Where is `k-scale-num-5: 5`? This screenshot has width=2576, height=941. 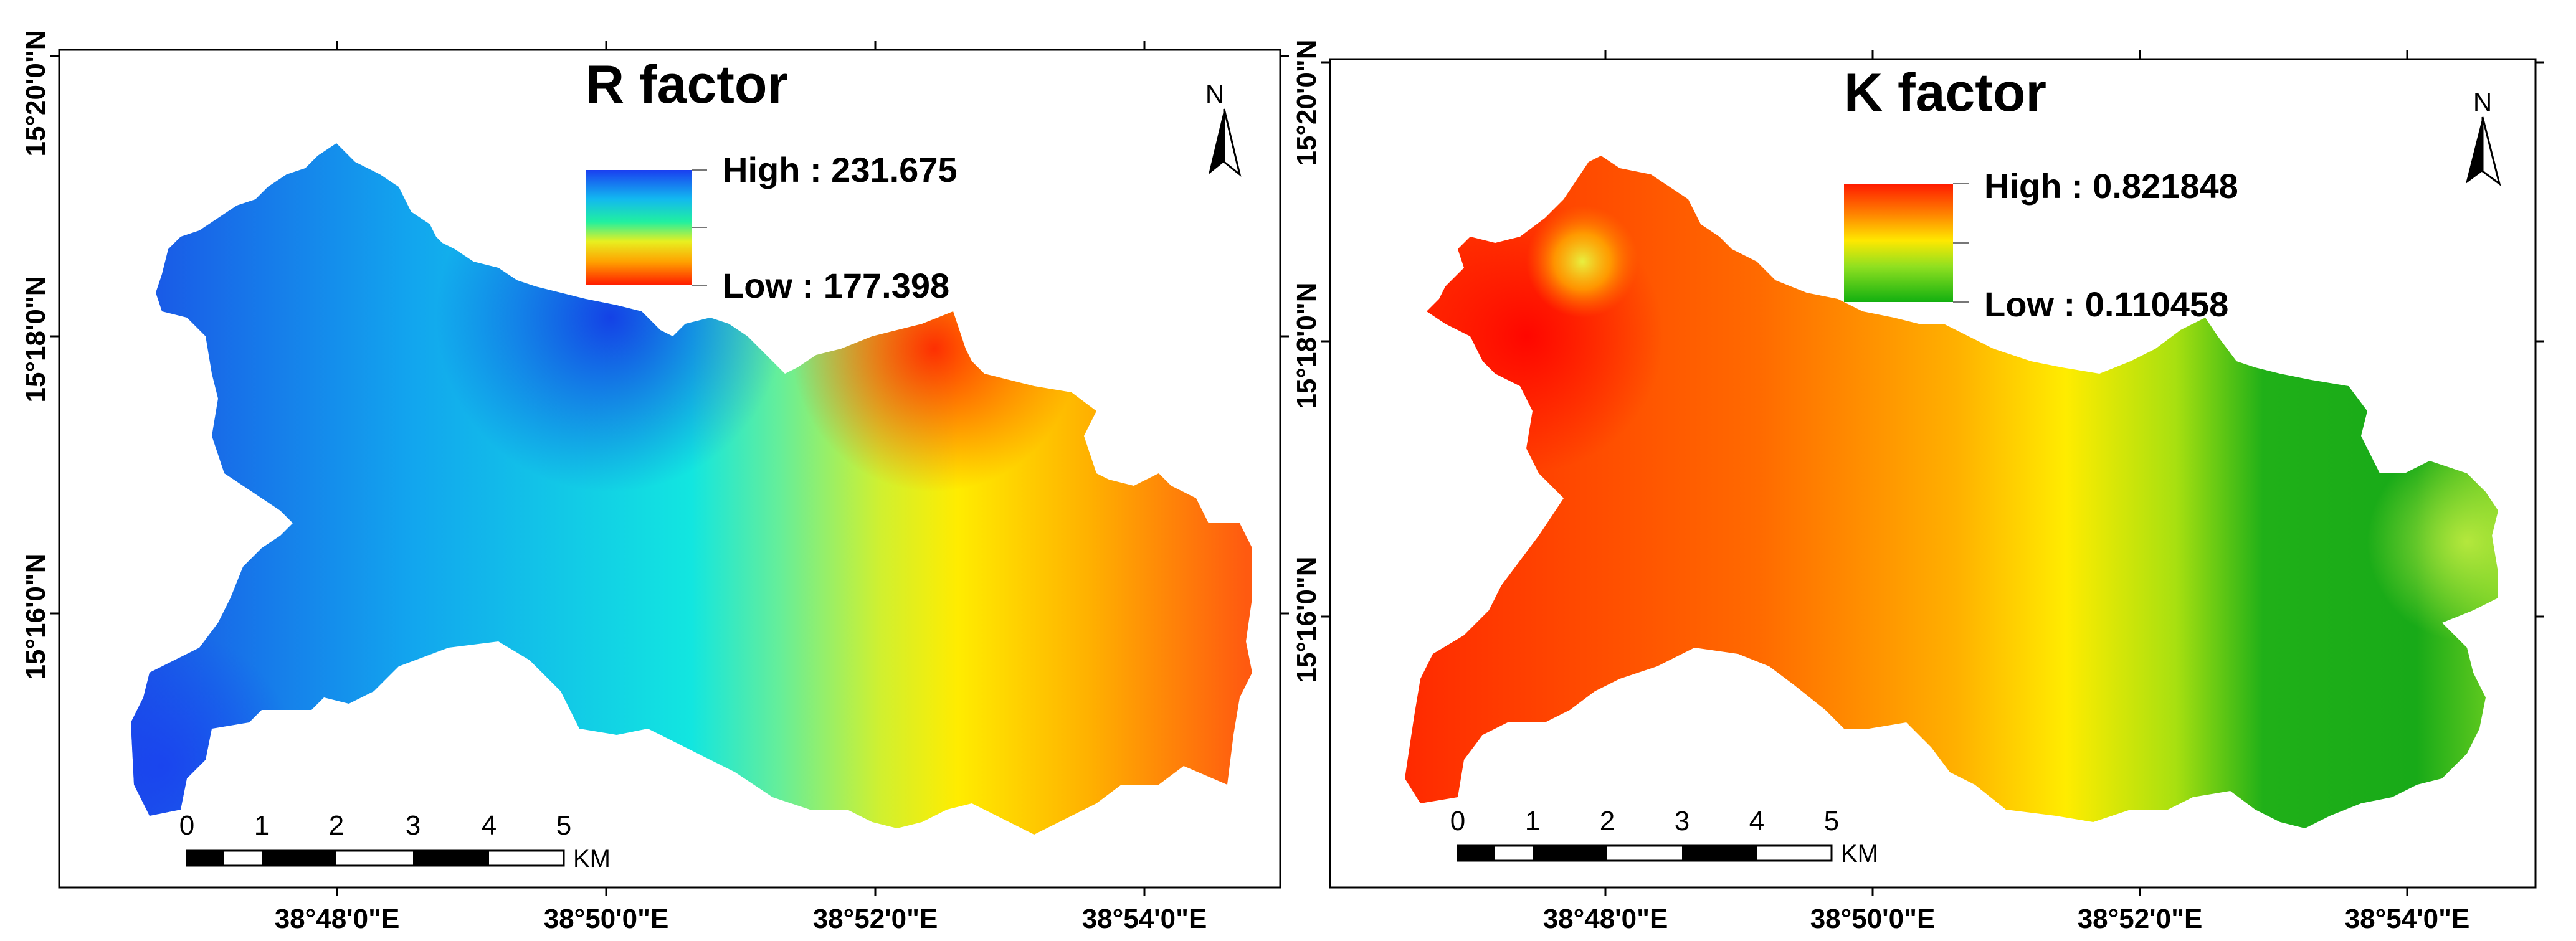
k-scale-num-5: 5 is located at coordinates (1831, 821).